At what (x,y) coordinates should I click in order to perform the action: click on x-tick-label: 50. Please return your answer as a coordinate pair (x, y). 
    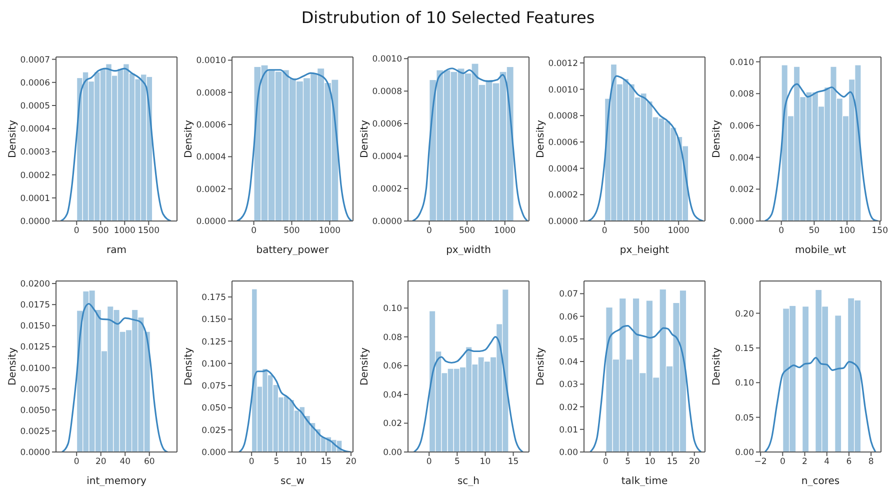
    Looking at the image, I should click on (814, 231).